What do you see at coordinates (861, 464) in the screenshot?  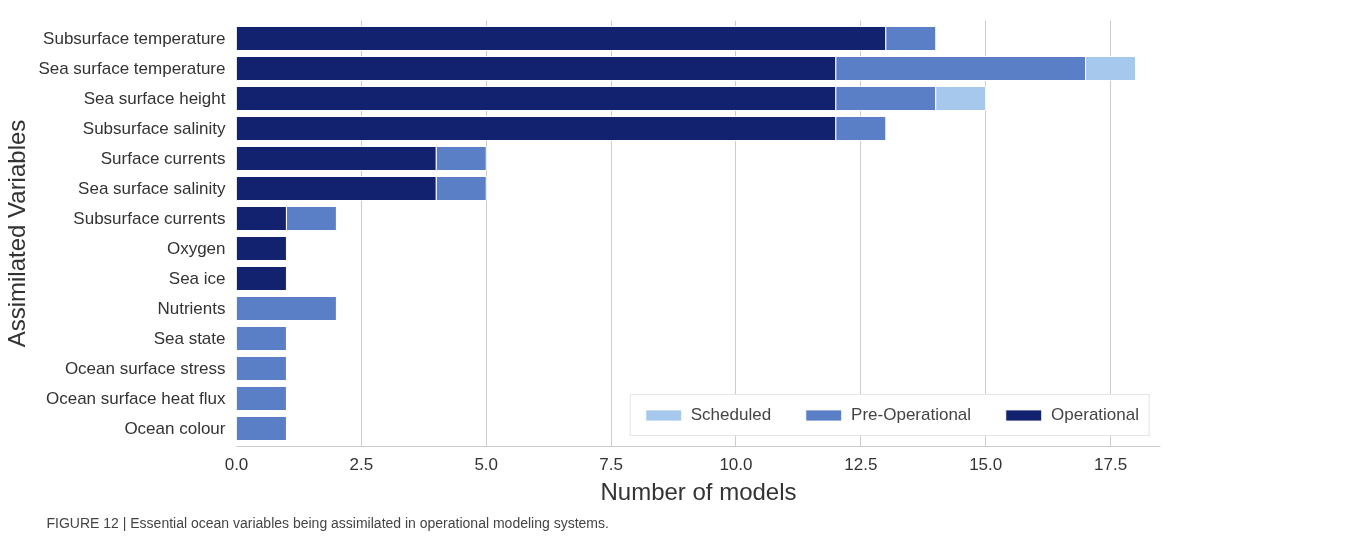 I see `x-tick-label: 12.5` at bounding box center [861, 464].